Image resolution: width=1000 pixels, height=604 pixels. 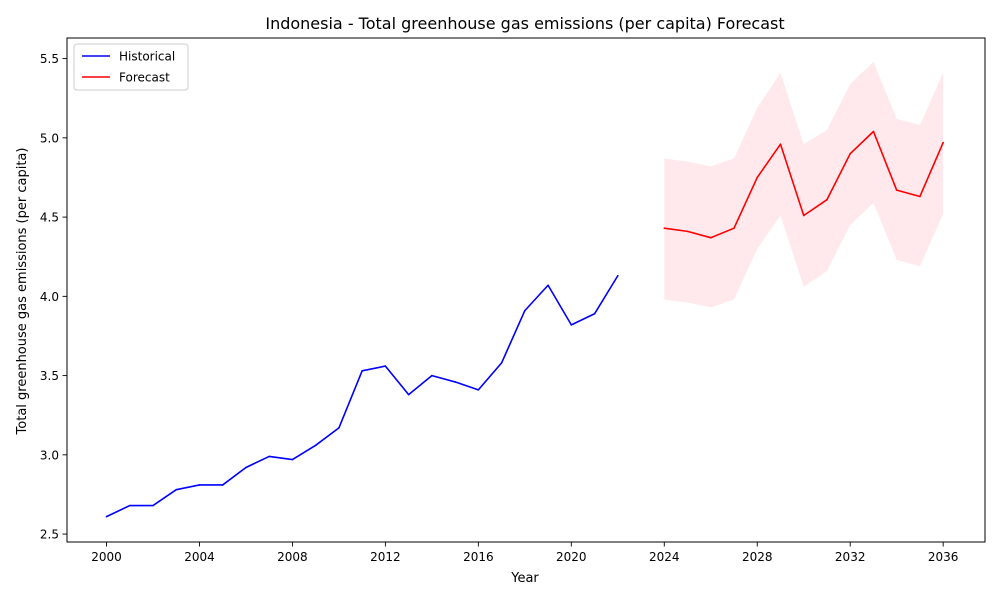 I want to click on x-tick-label: 2016, so click(x=478, y=557).